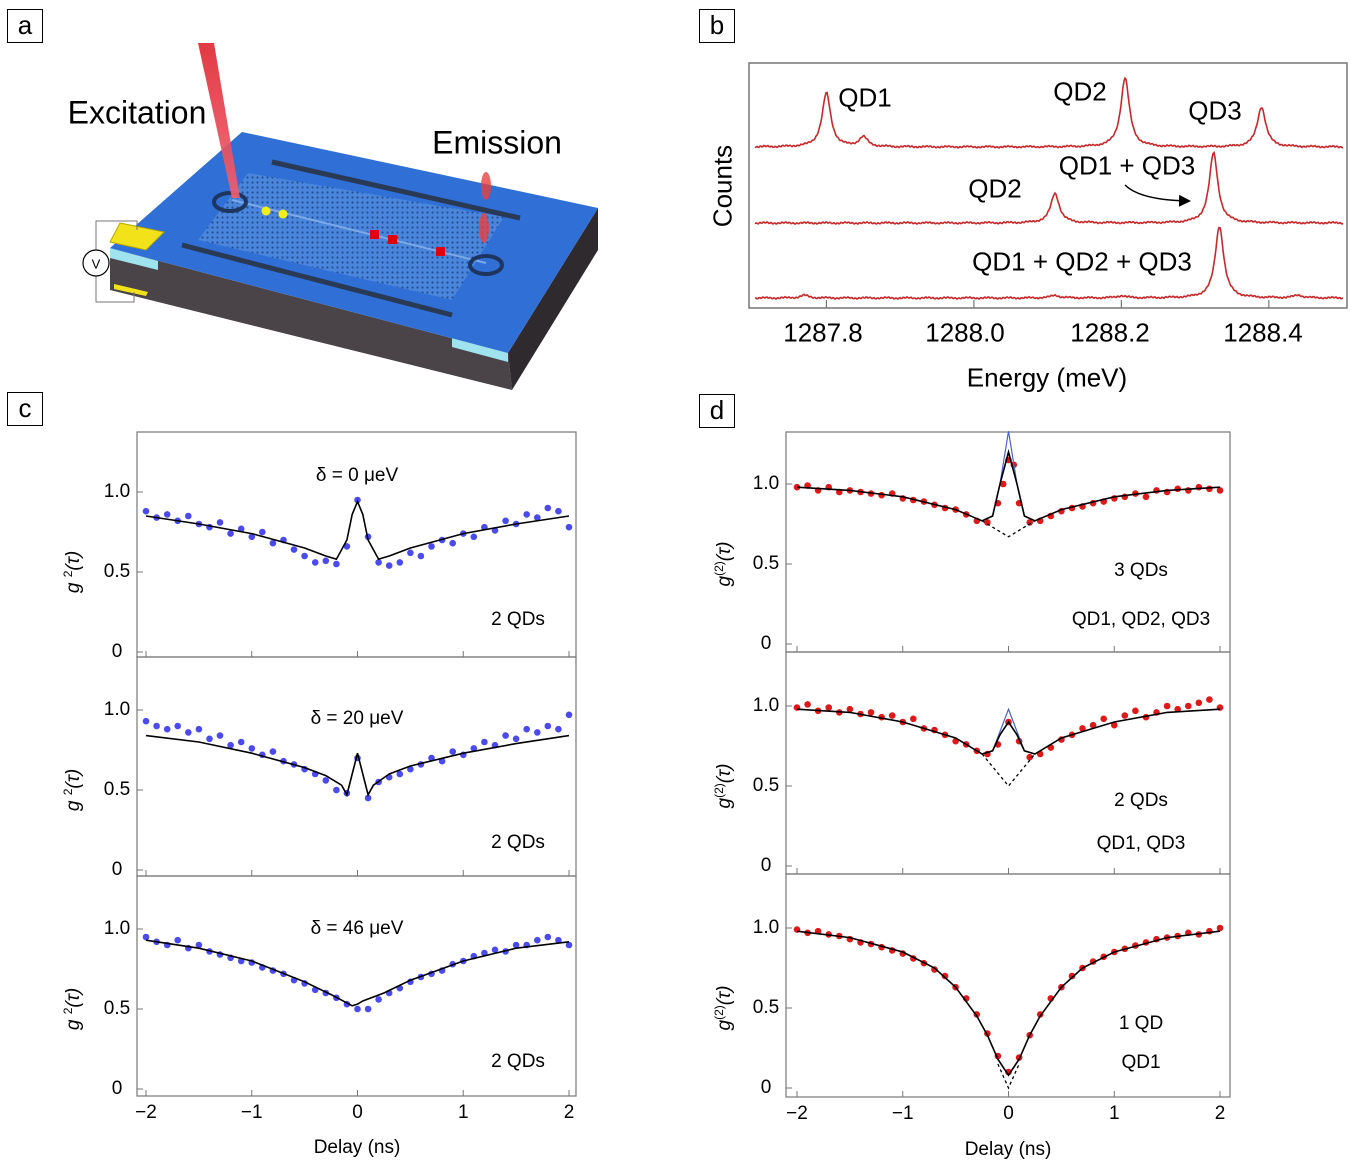 This screenshot has height=1162, width=1350. I want to click on d-xtick-label: −2, so click(797, 1113).